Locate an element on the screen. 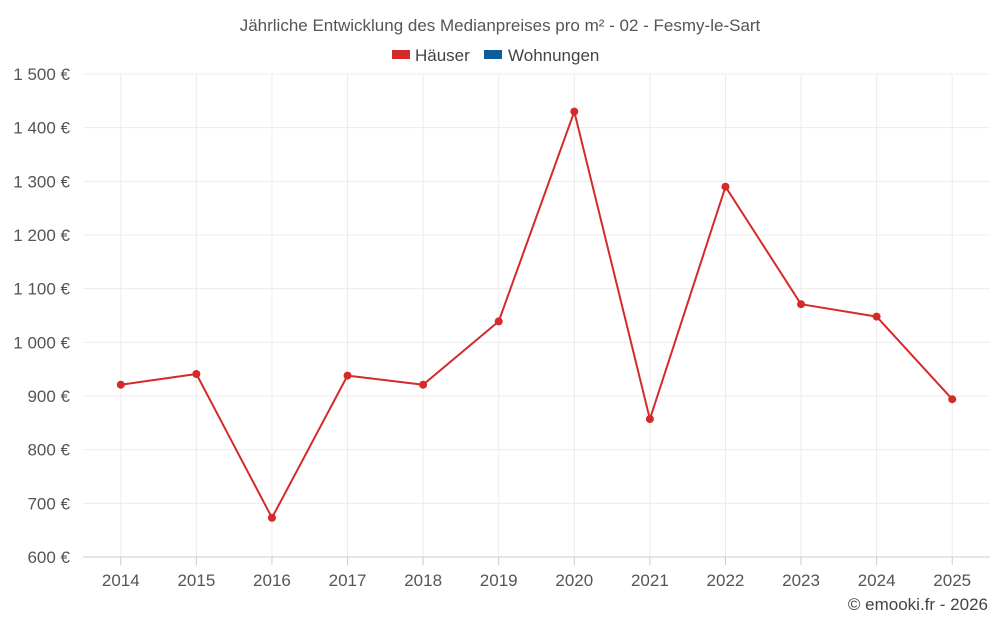  legend-item-wohnungen: Wohnungen is located at coordinates (541, 55).